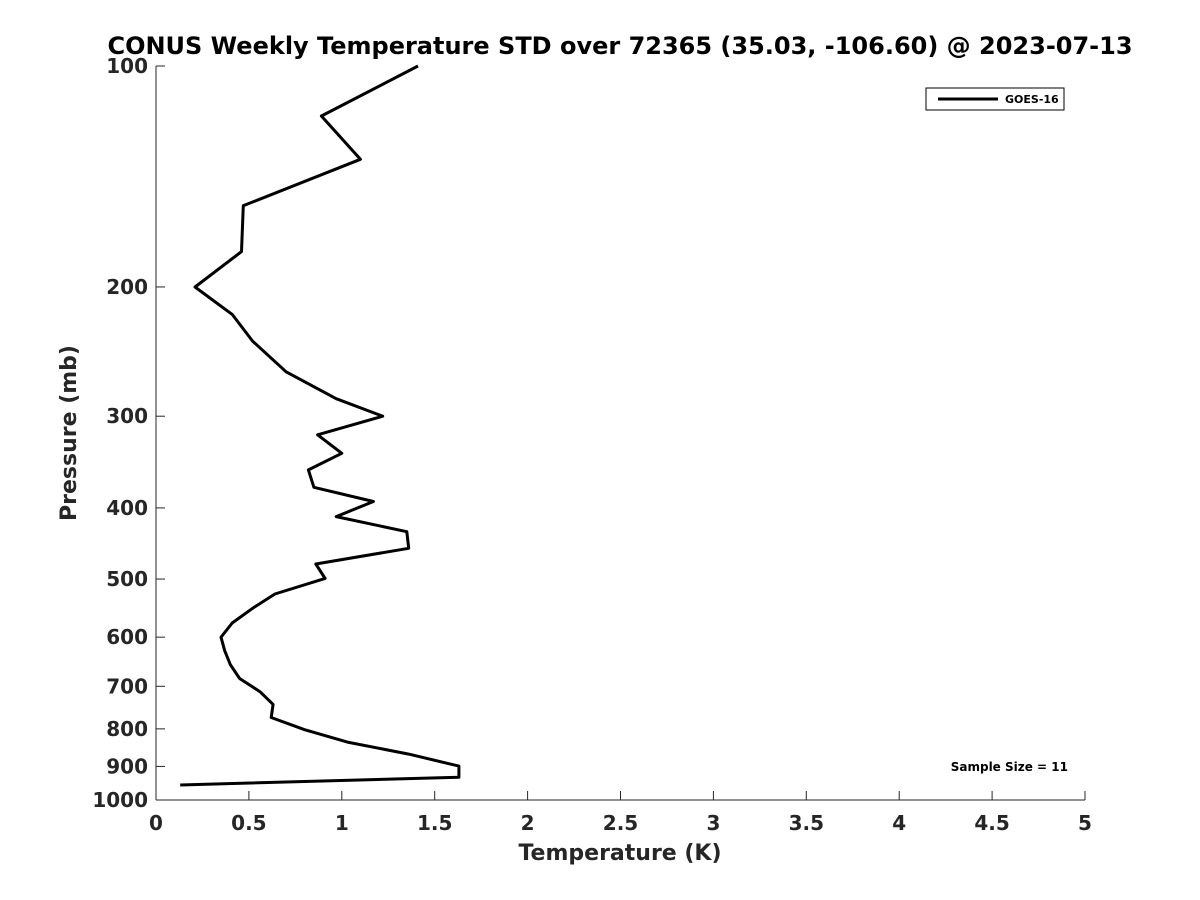 Image resolution: width=1200 pixels, height=900 pixels. I want to click on x-tick-label: 5, so click(1085, 823).